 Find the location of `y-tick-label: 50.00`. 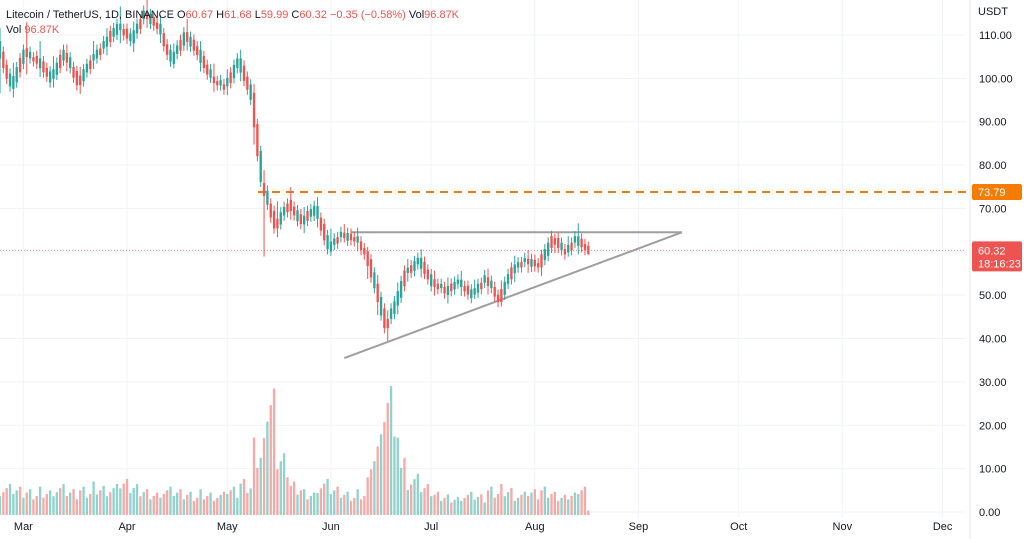

y-tick-label: 50.00 is located at coordinates (993, 296).